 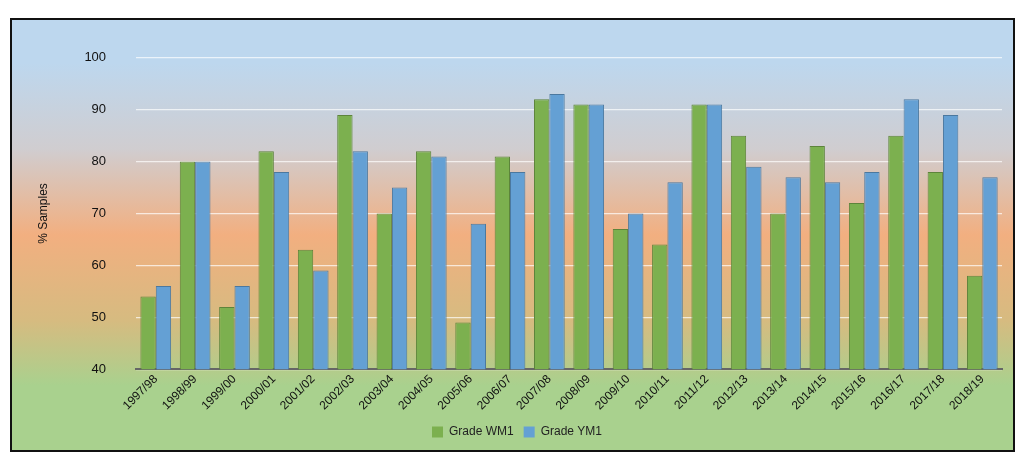 What do you see at coordinates (99, 264) in the screenshot?
I see `y-tick-label: 60` at bounding box center [99, 264].